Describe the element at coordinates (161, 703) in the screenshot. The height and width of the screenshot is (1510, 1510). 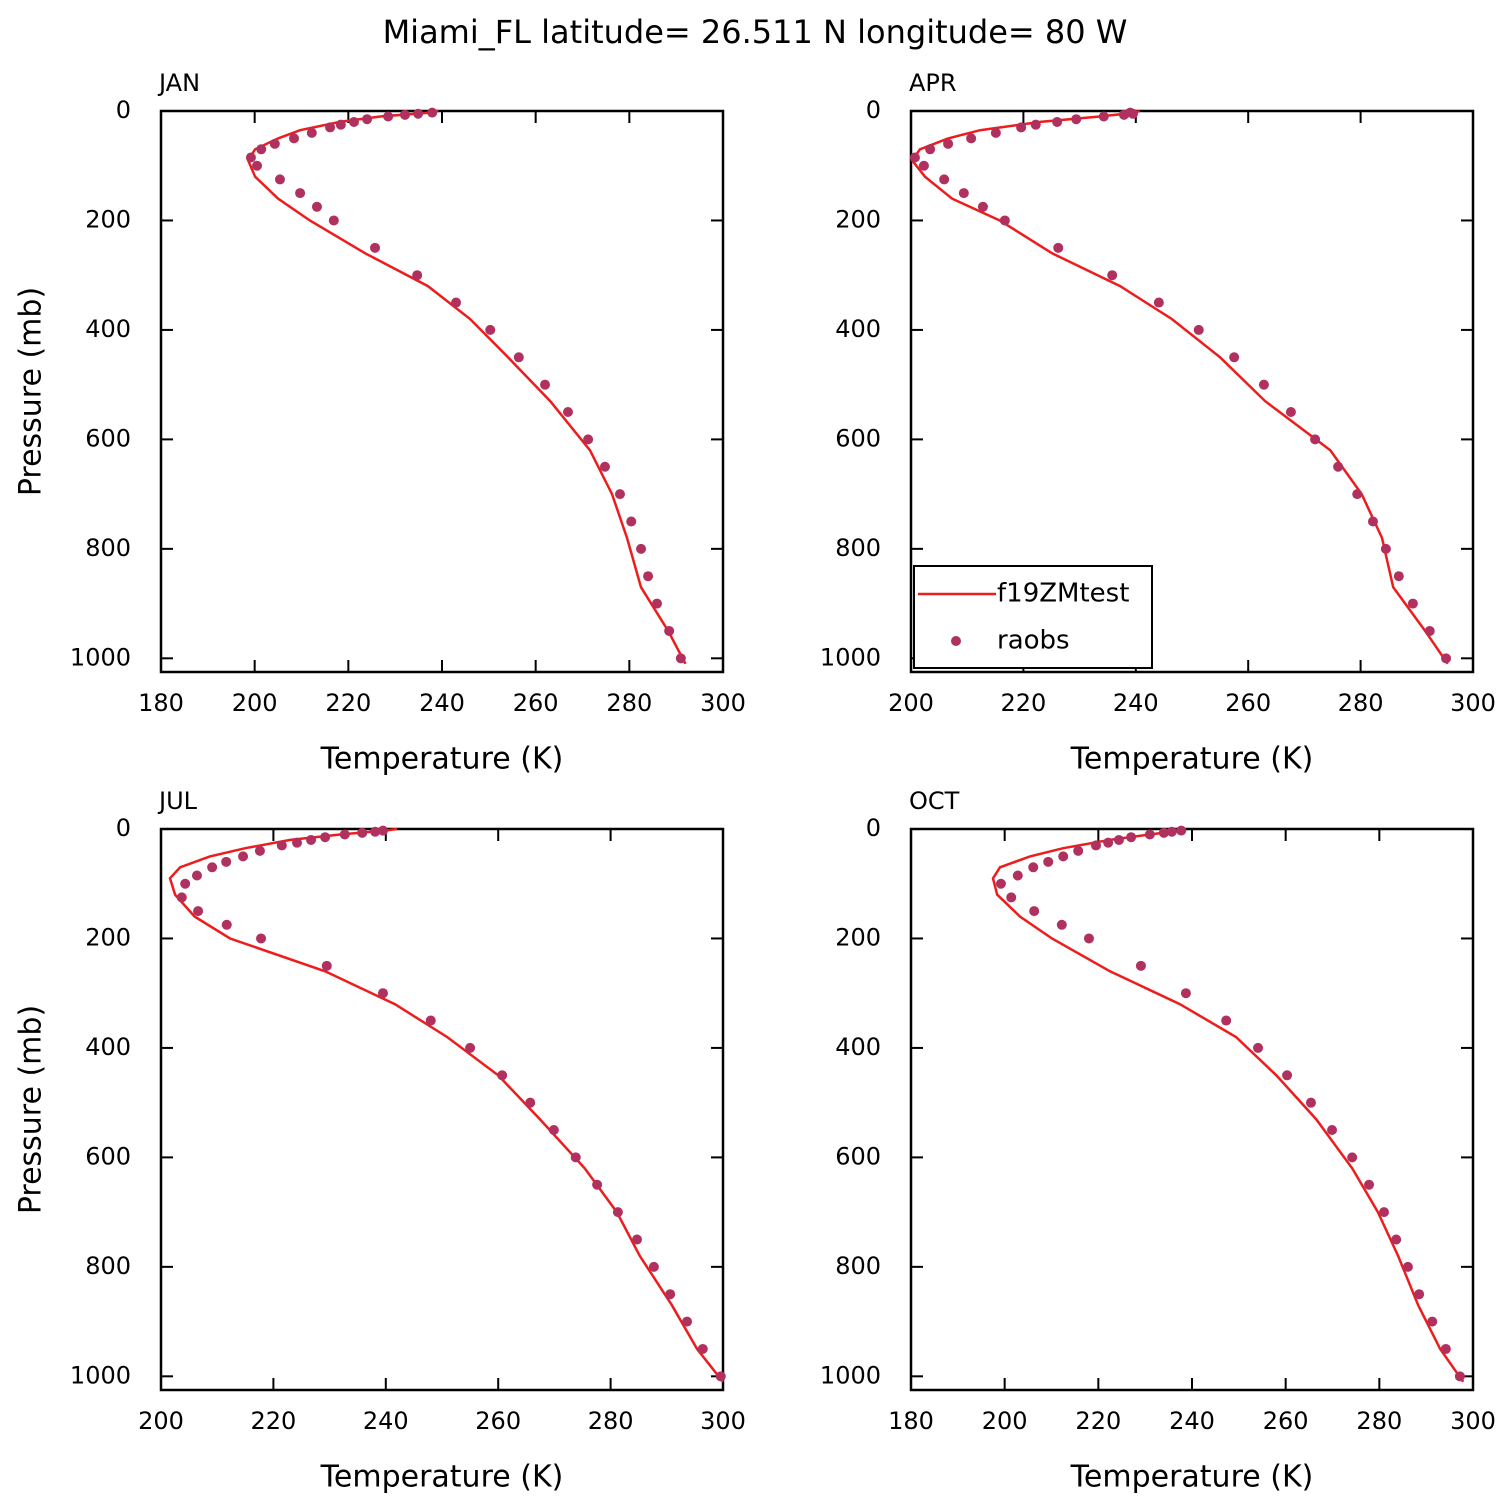
I see `x-tick-label: 180` at that location.